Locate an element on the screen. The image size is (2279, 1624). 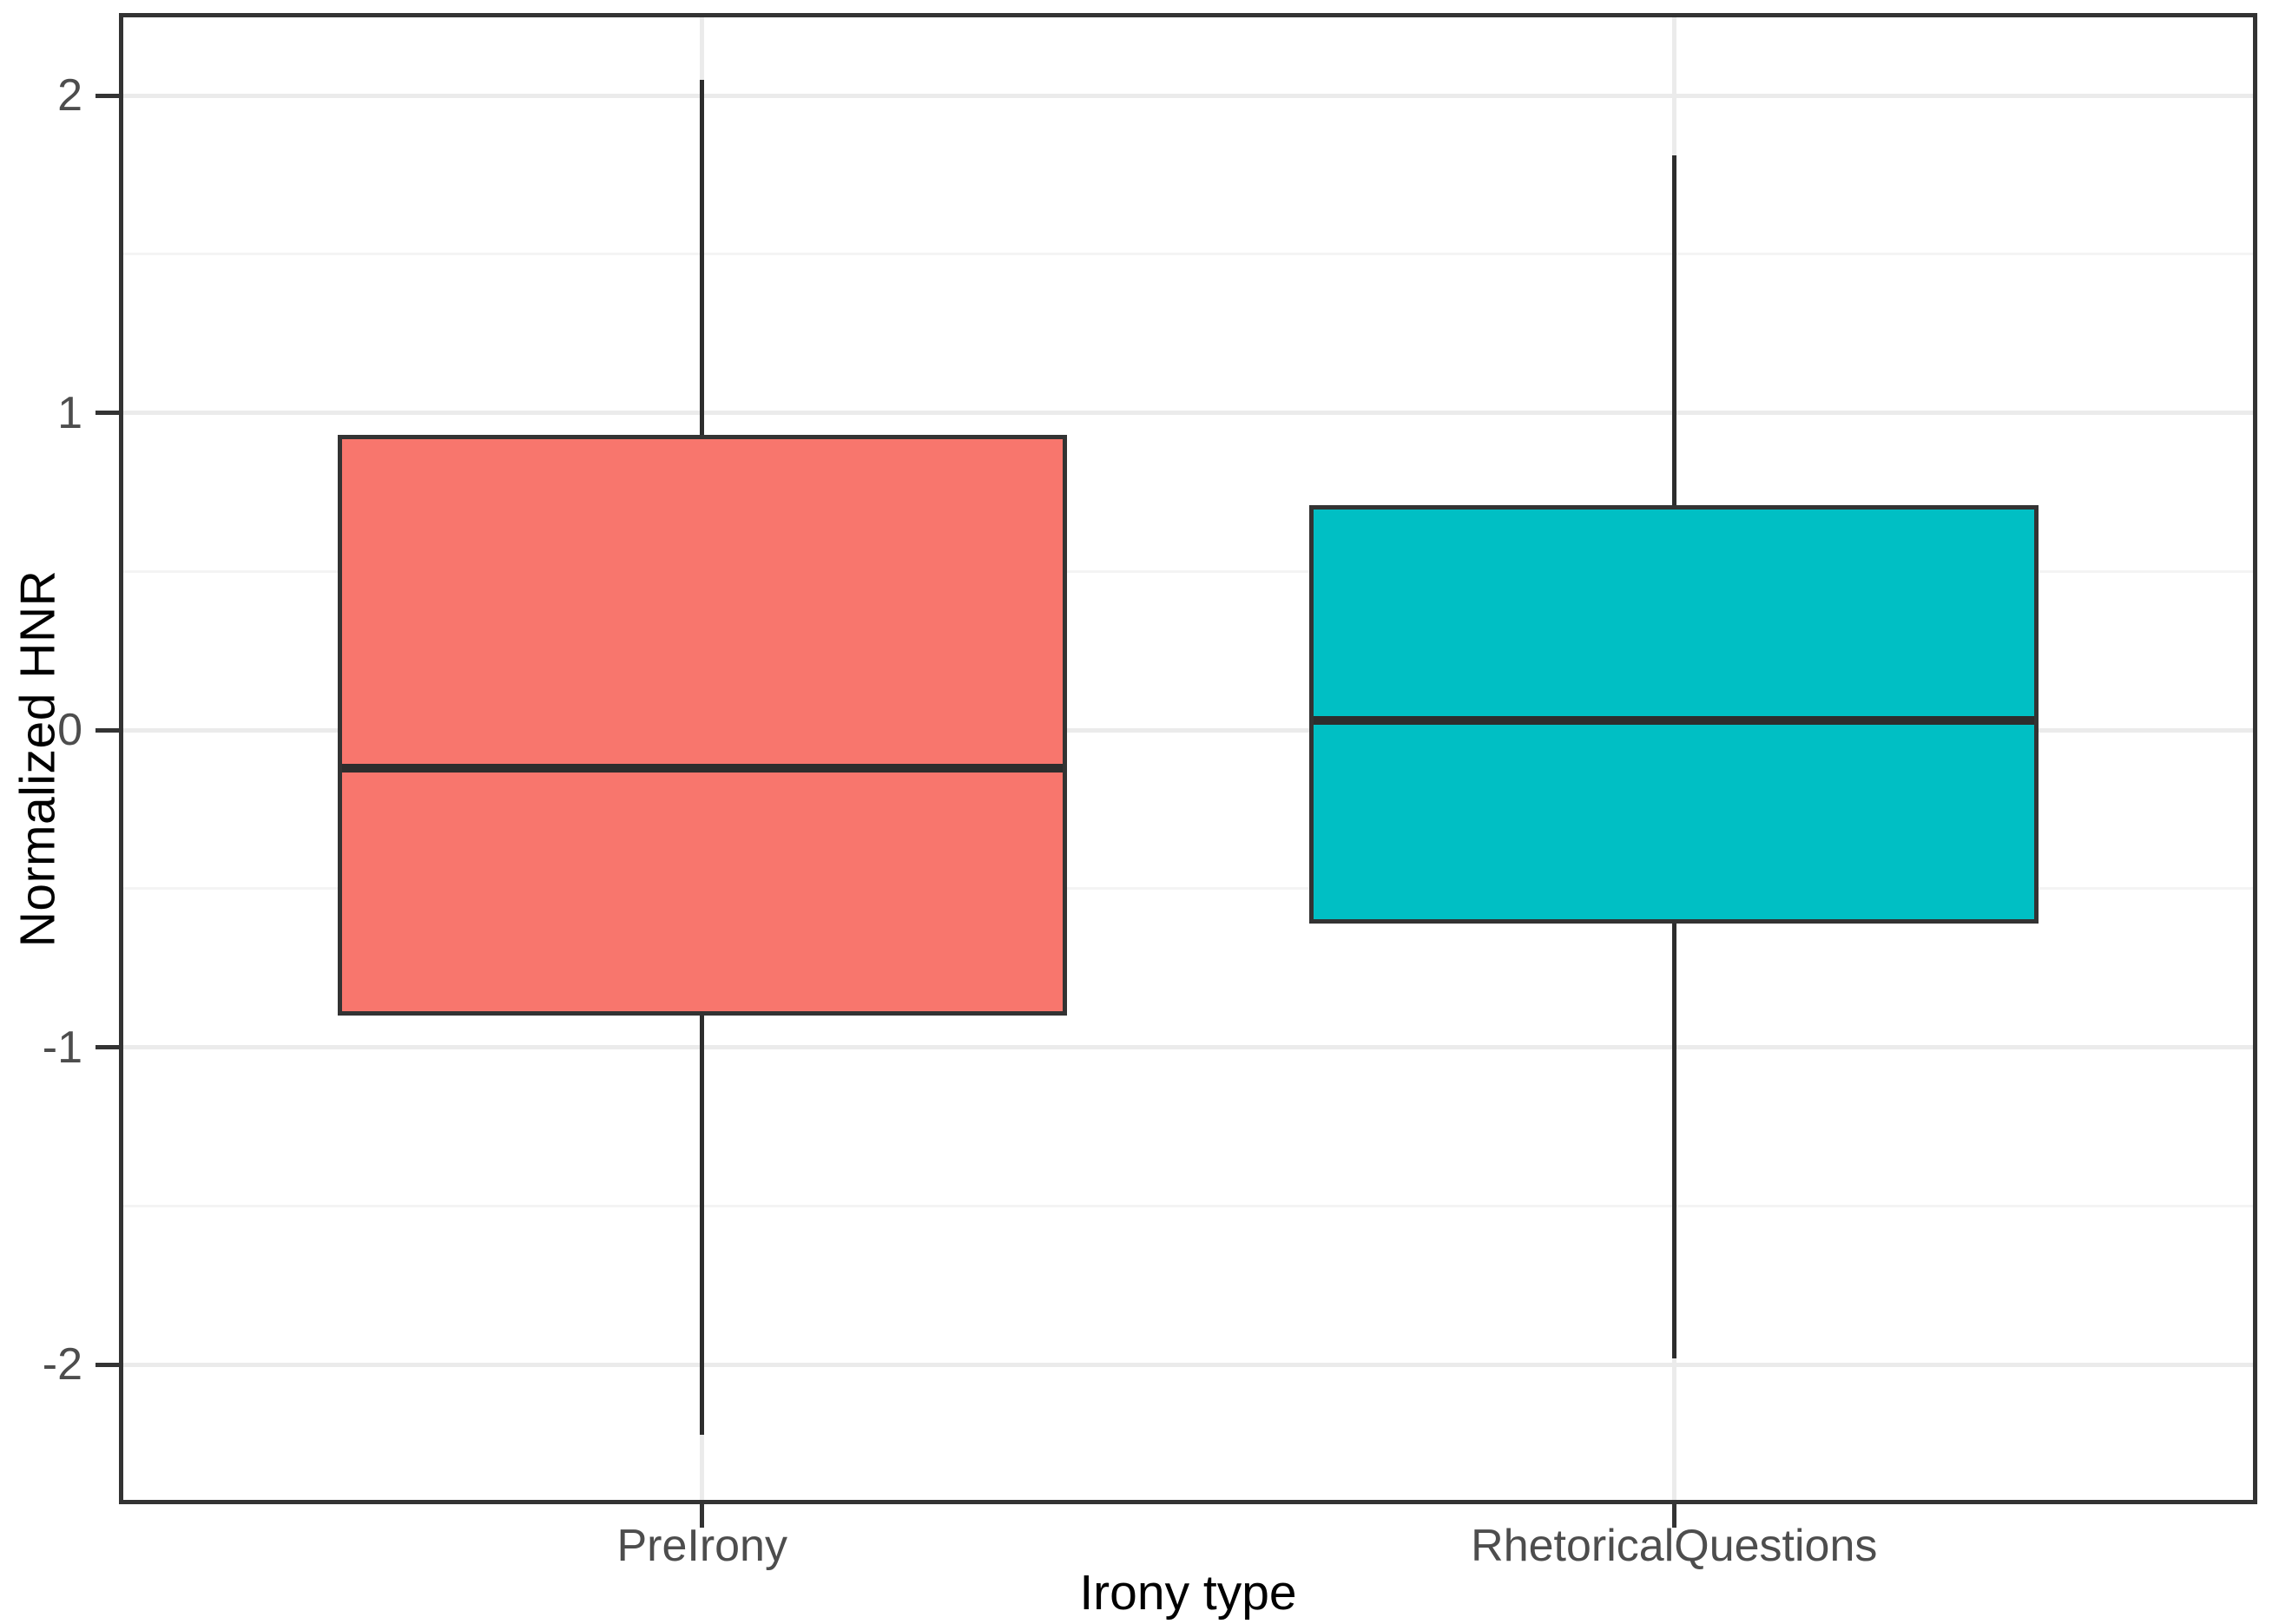
y-tick-label: -2 is located at coordinates (62, 1365).